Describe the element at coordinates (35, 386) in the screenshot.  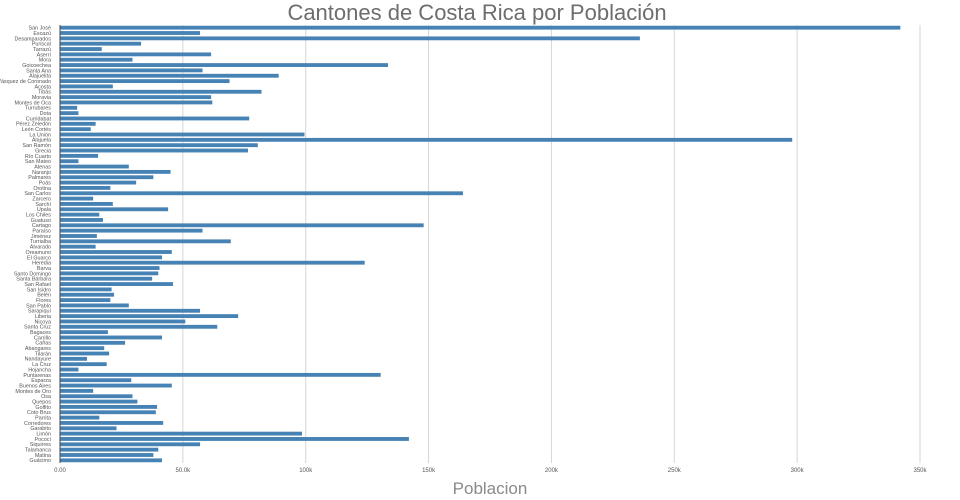
I see `y-tick-label: Buenos Aires` at that location.